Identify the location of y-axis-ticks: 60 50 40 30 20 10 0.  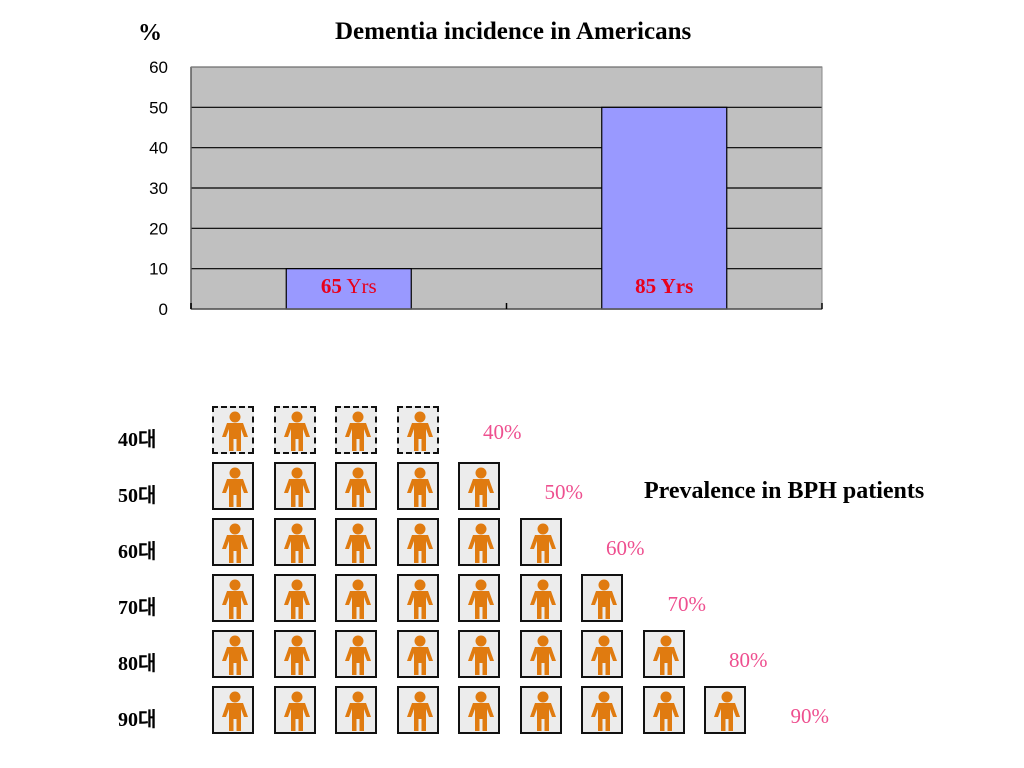
(158, 188).